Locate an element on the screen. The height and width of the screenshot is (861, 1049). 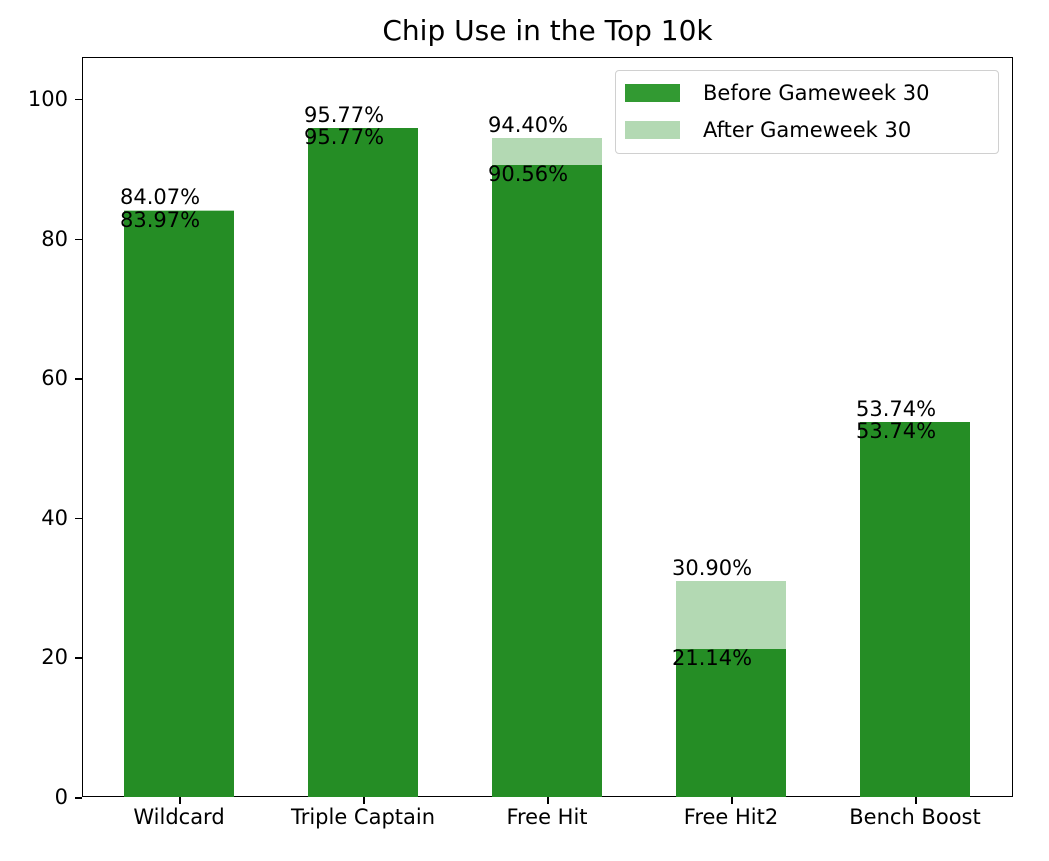
data-label-after: 30.90% is located at coordinates (712, 568).